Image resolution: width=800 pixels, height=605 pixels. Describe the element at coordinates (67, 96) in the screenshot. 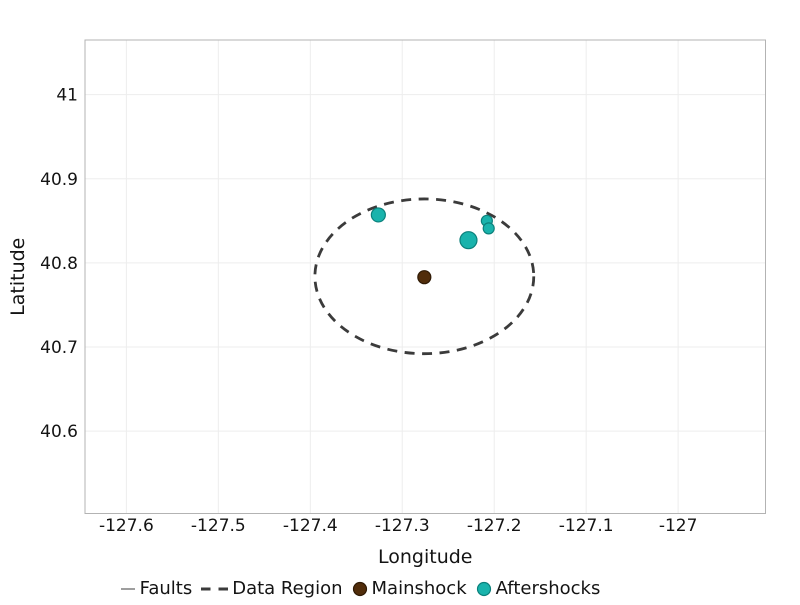

I see `y-tick-label: 41` at that location.